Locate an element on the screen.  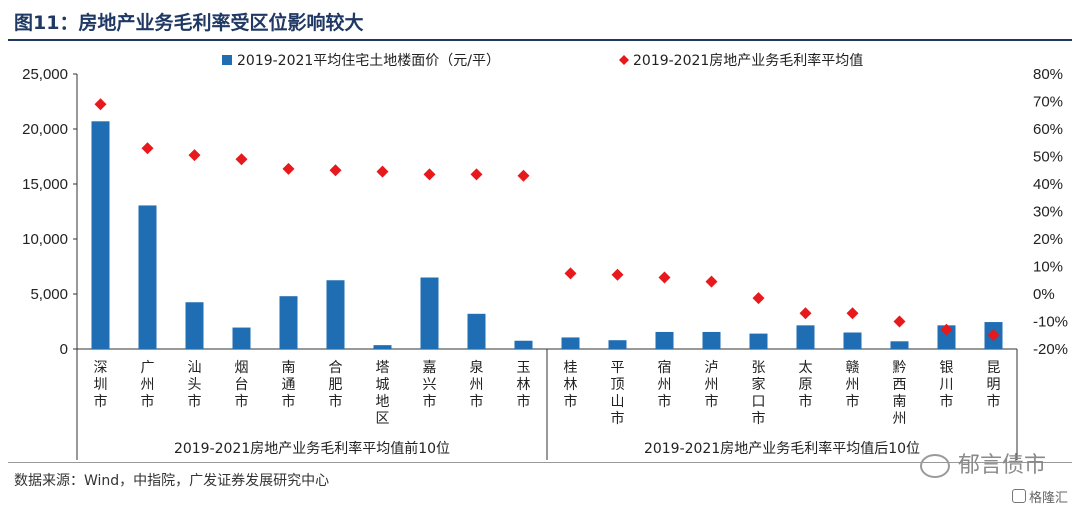
legend-bar-label: 2019-2021平均住宅土地楼面价（元/平） is located at coordinates (368, 61).